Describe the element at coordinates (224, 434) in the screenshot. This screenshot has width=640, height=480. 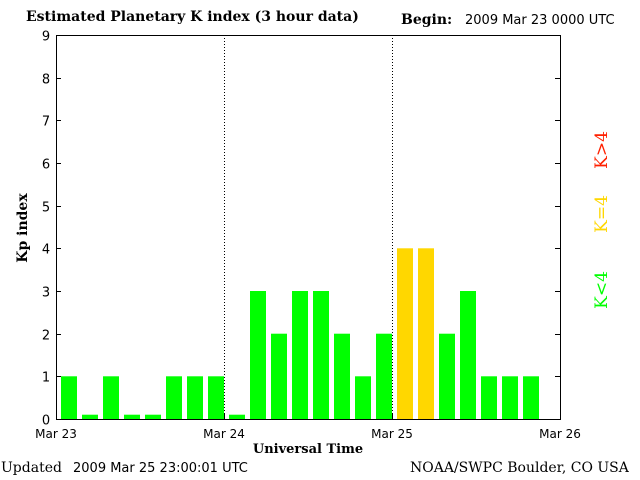
I see `x-tick-label: Mar 24` at that location.